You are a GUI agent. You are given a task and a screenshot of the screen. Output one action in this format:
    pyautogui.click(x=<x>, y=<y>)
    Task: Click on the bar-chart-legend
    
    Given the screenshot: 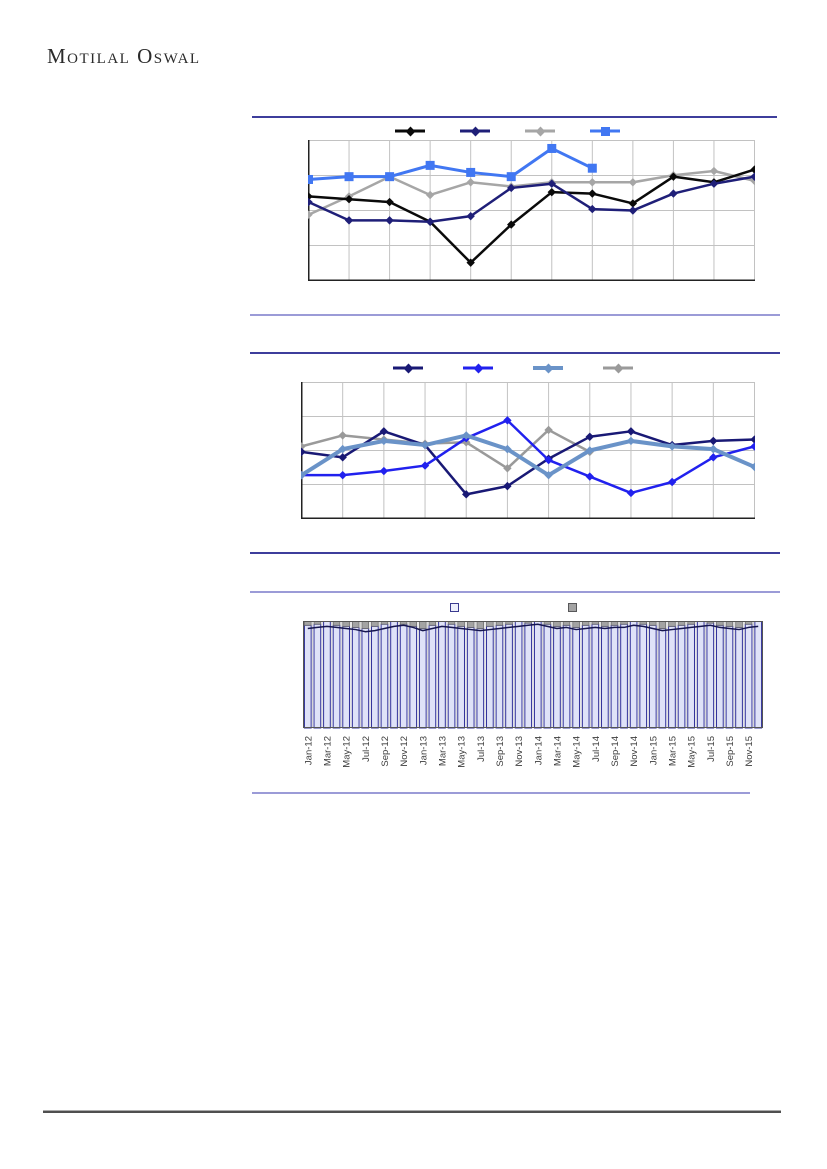 What is the action you would take?
    pyautogui.click(x=513, y=605)
    